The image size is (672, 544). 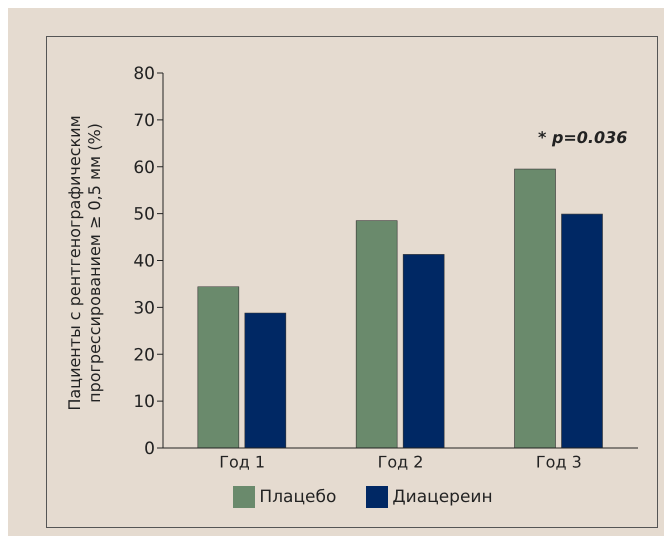 I want to click on y-tick-label: 80, so click(x=144, y=74).